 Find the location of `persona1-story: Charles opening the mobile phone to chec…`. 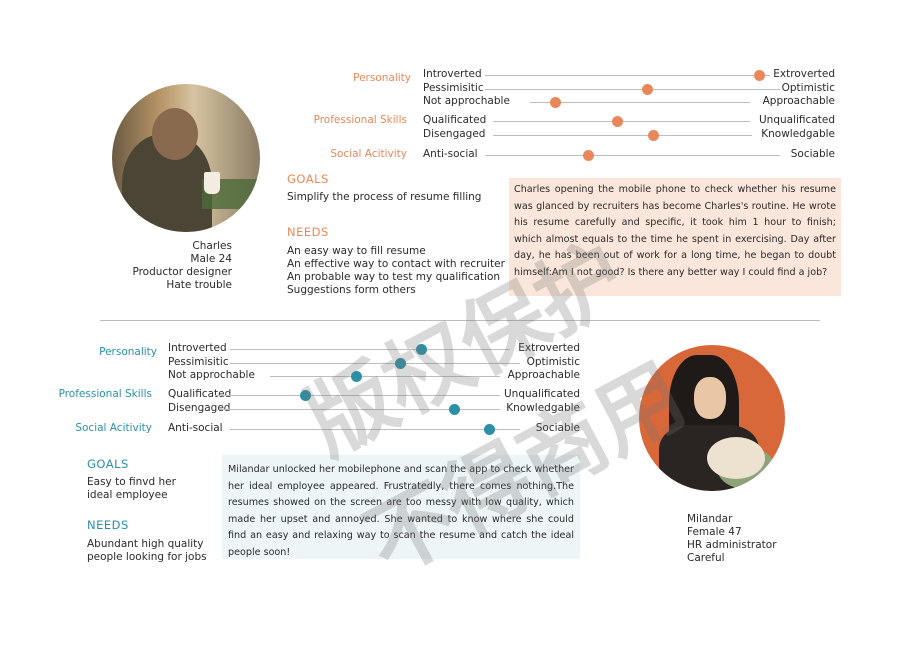

persona1-story: Charles opening the mobile phone to chec… is located at coordinates (675, 237).